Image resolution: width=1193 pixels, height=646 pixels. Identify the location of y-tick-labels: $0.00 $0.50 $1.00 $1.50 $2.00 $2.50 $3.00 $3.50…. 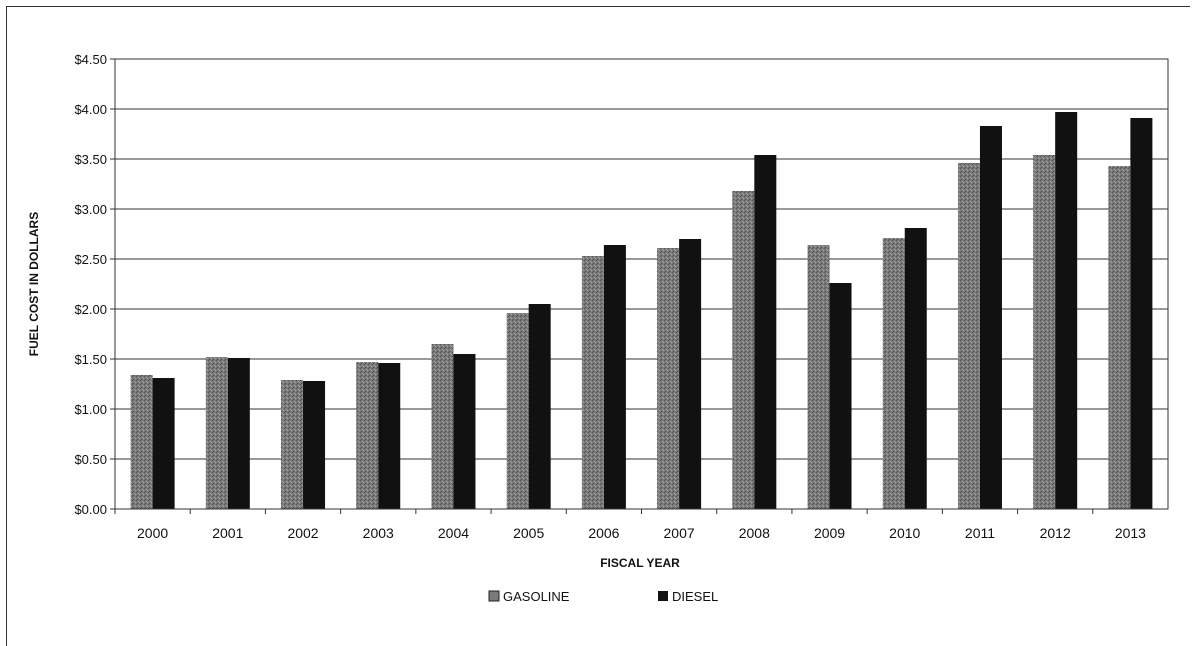
(90, 284).